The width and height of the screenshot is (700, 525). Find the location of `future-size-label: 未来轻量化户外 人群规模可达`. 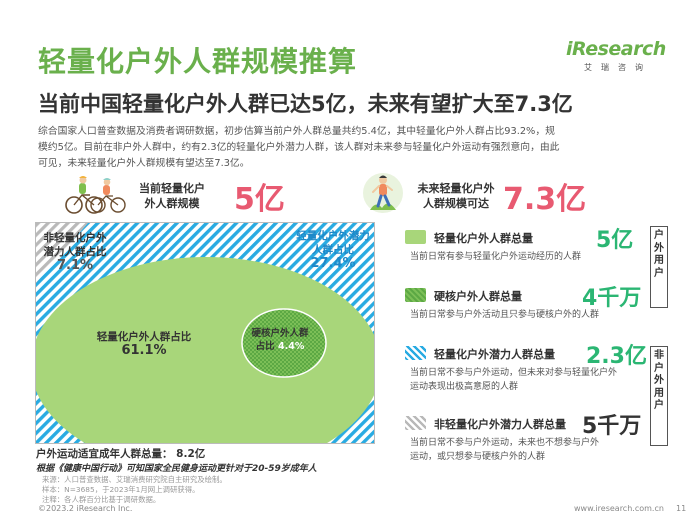

future-size-label: 未来轻量化户外 人群规模可达 is located at coordinates (456, 196).